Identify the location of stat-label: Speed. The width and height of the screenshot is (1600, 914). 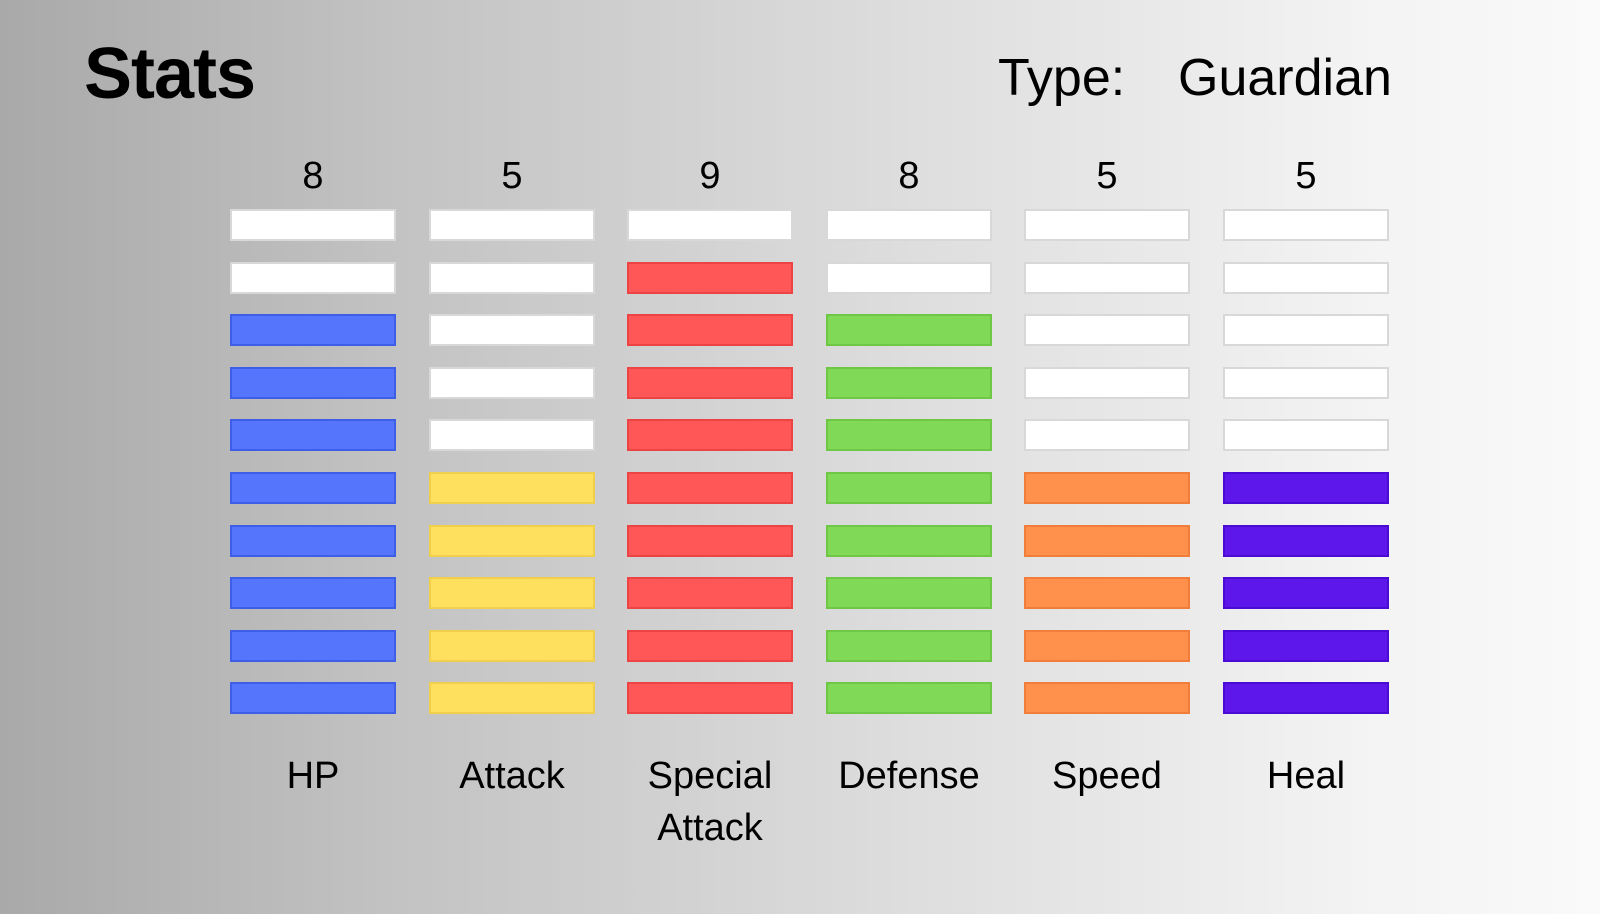
(1107, 776).